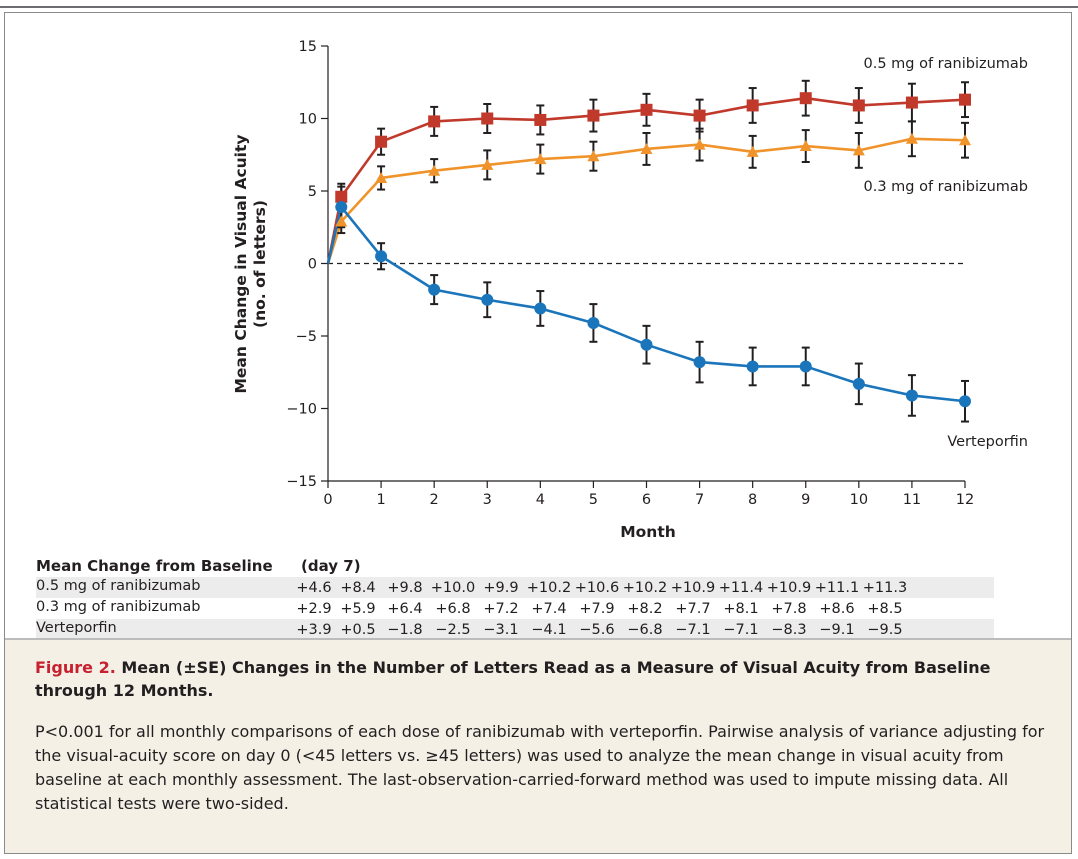 The width and height of the screenshot is (1078, 859). What do you see at coordinates (965, 500) in the screenshot?
I see `x-tick-label: 12` at bounding box center [965, 500].